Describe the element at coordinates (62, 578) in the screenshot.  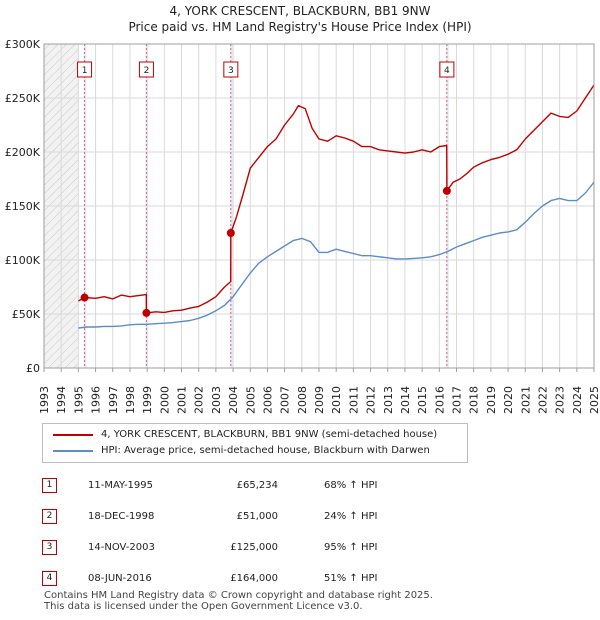
I see `sale-number-cell: 4` at that location.